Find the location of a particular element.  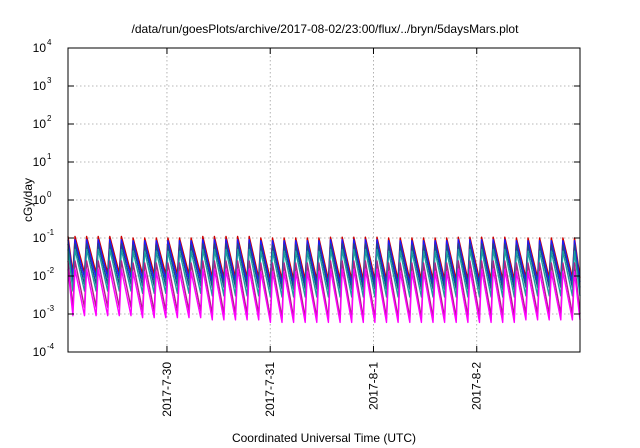

y-tick-exponent: 0 is located at coordinates (49, 194).